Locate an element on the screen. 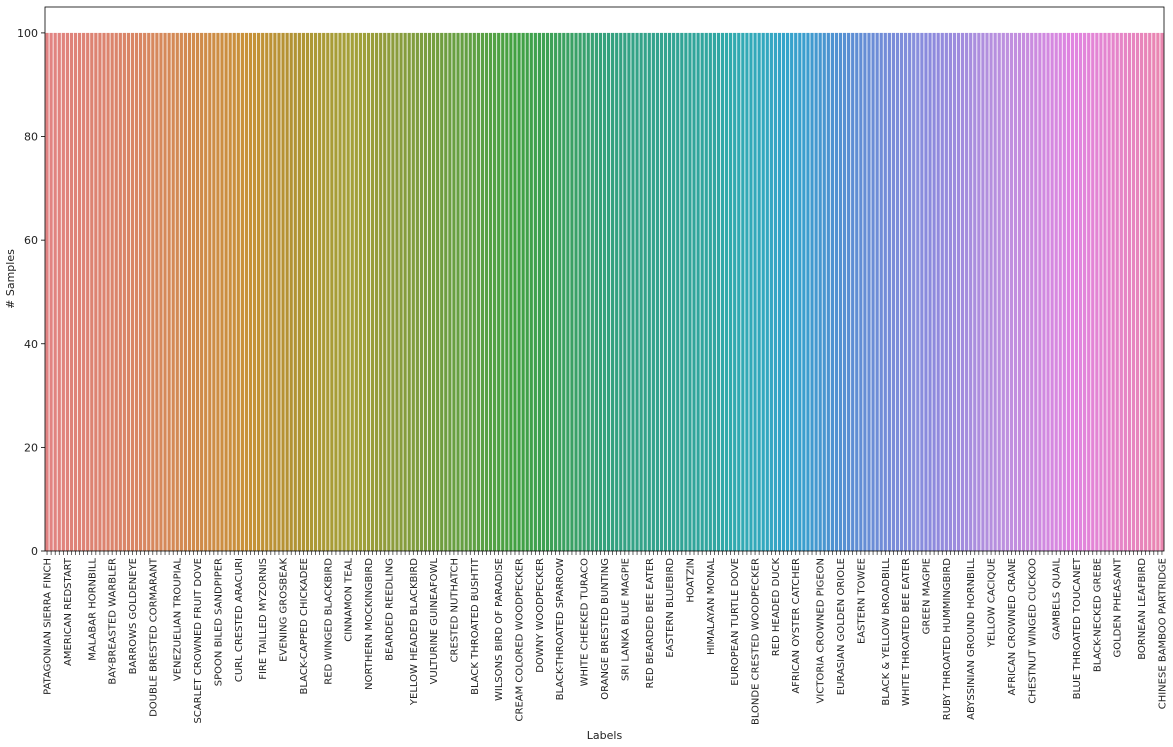 This screenshot has width=1173, height=747. x-tick-label: BLACK-NECKED GREBE is located at coordinates (1097, 615).